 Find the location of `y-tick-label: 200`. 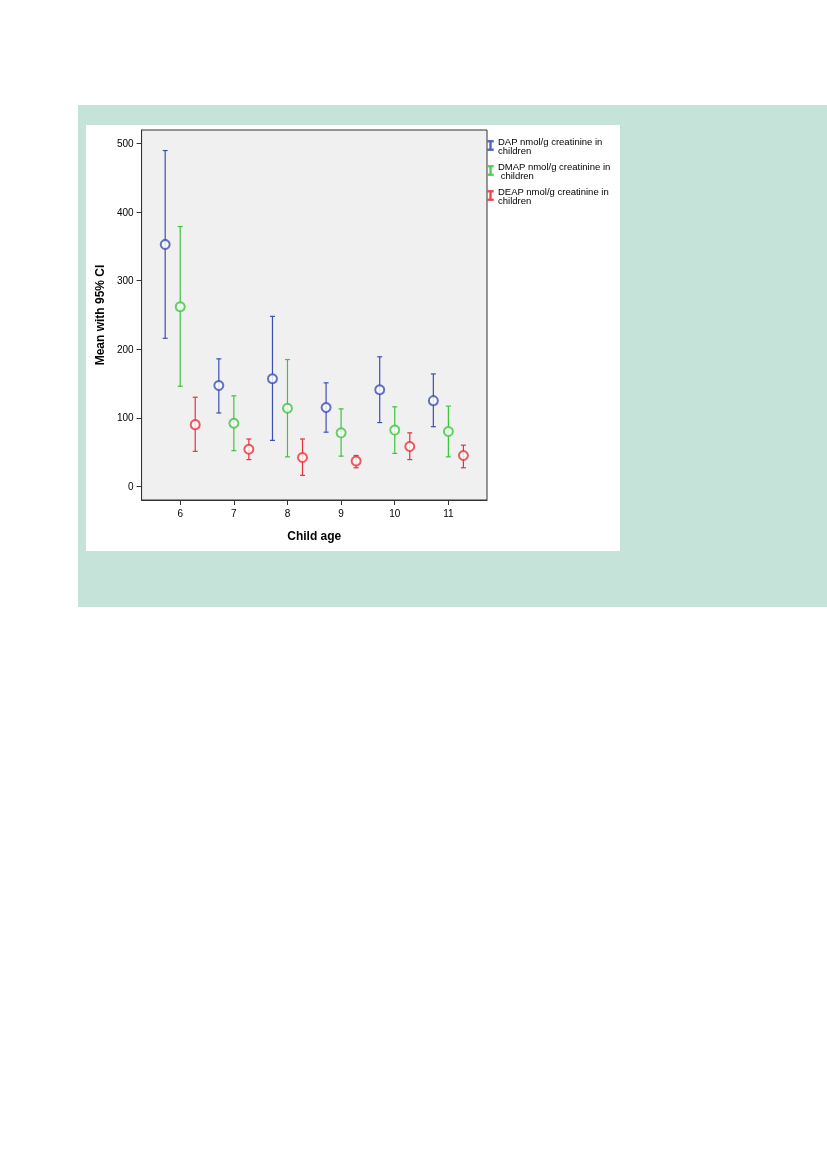

y-tick-label: 200 is located at coordinates (125, 349).